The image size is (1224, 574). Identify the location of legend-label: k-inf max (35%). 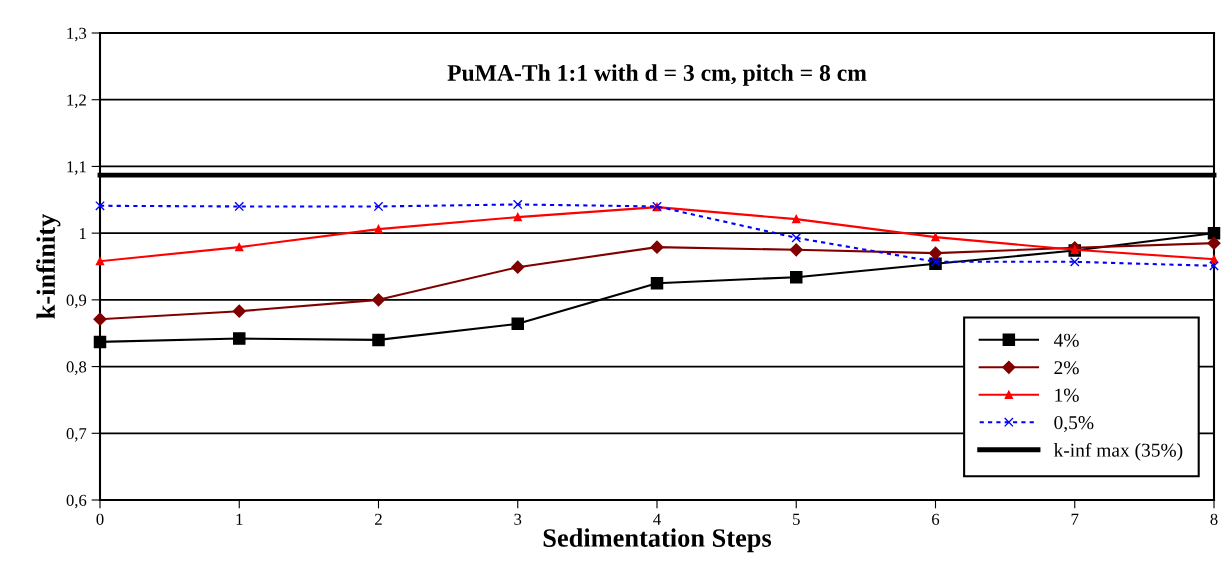
(1118, 451).